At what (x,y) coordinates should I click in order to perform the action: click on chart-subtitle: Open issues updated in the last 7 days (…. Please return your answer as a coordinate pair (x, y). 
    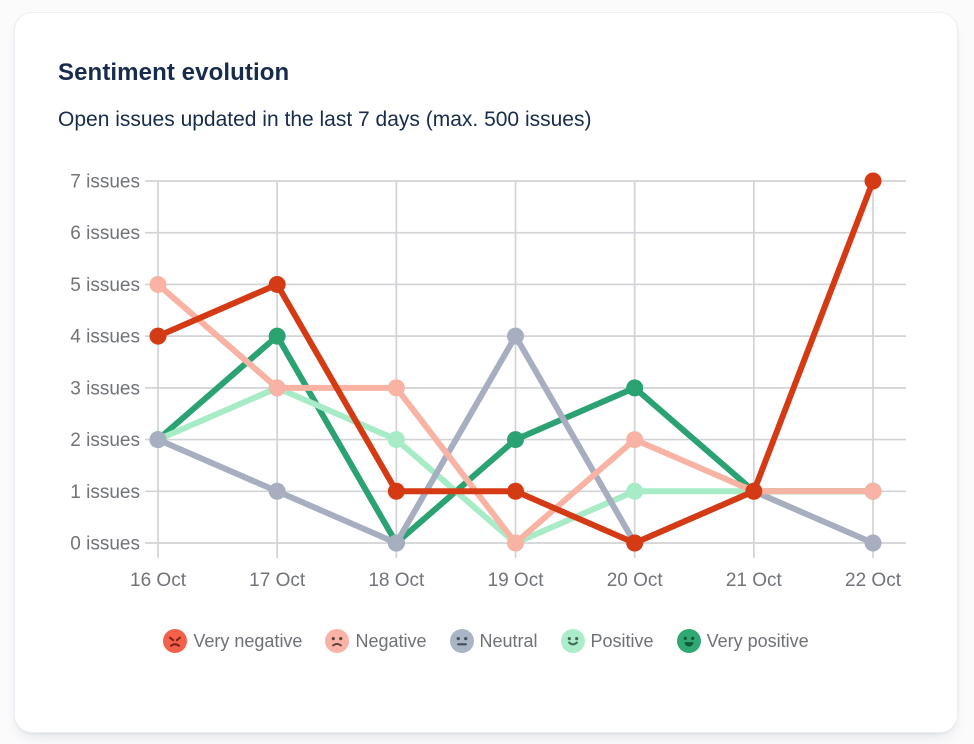
    Looking at the image, I should click on (325, 119).